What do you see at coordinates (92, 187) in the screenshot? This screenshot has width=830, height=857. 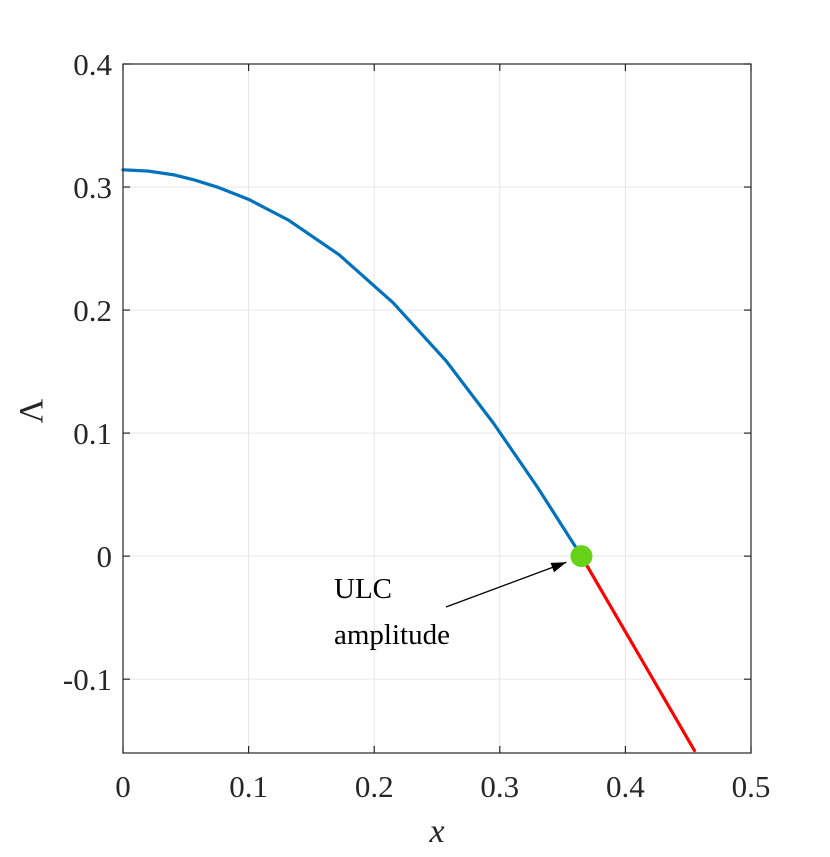 I see `y-tick-label: 0.3` at bounding box center [92, 187].